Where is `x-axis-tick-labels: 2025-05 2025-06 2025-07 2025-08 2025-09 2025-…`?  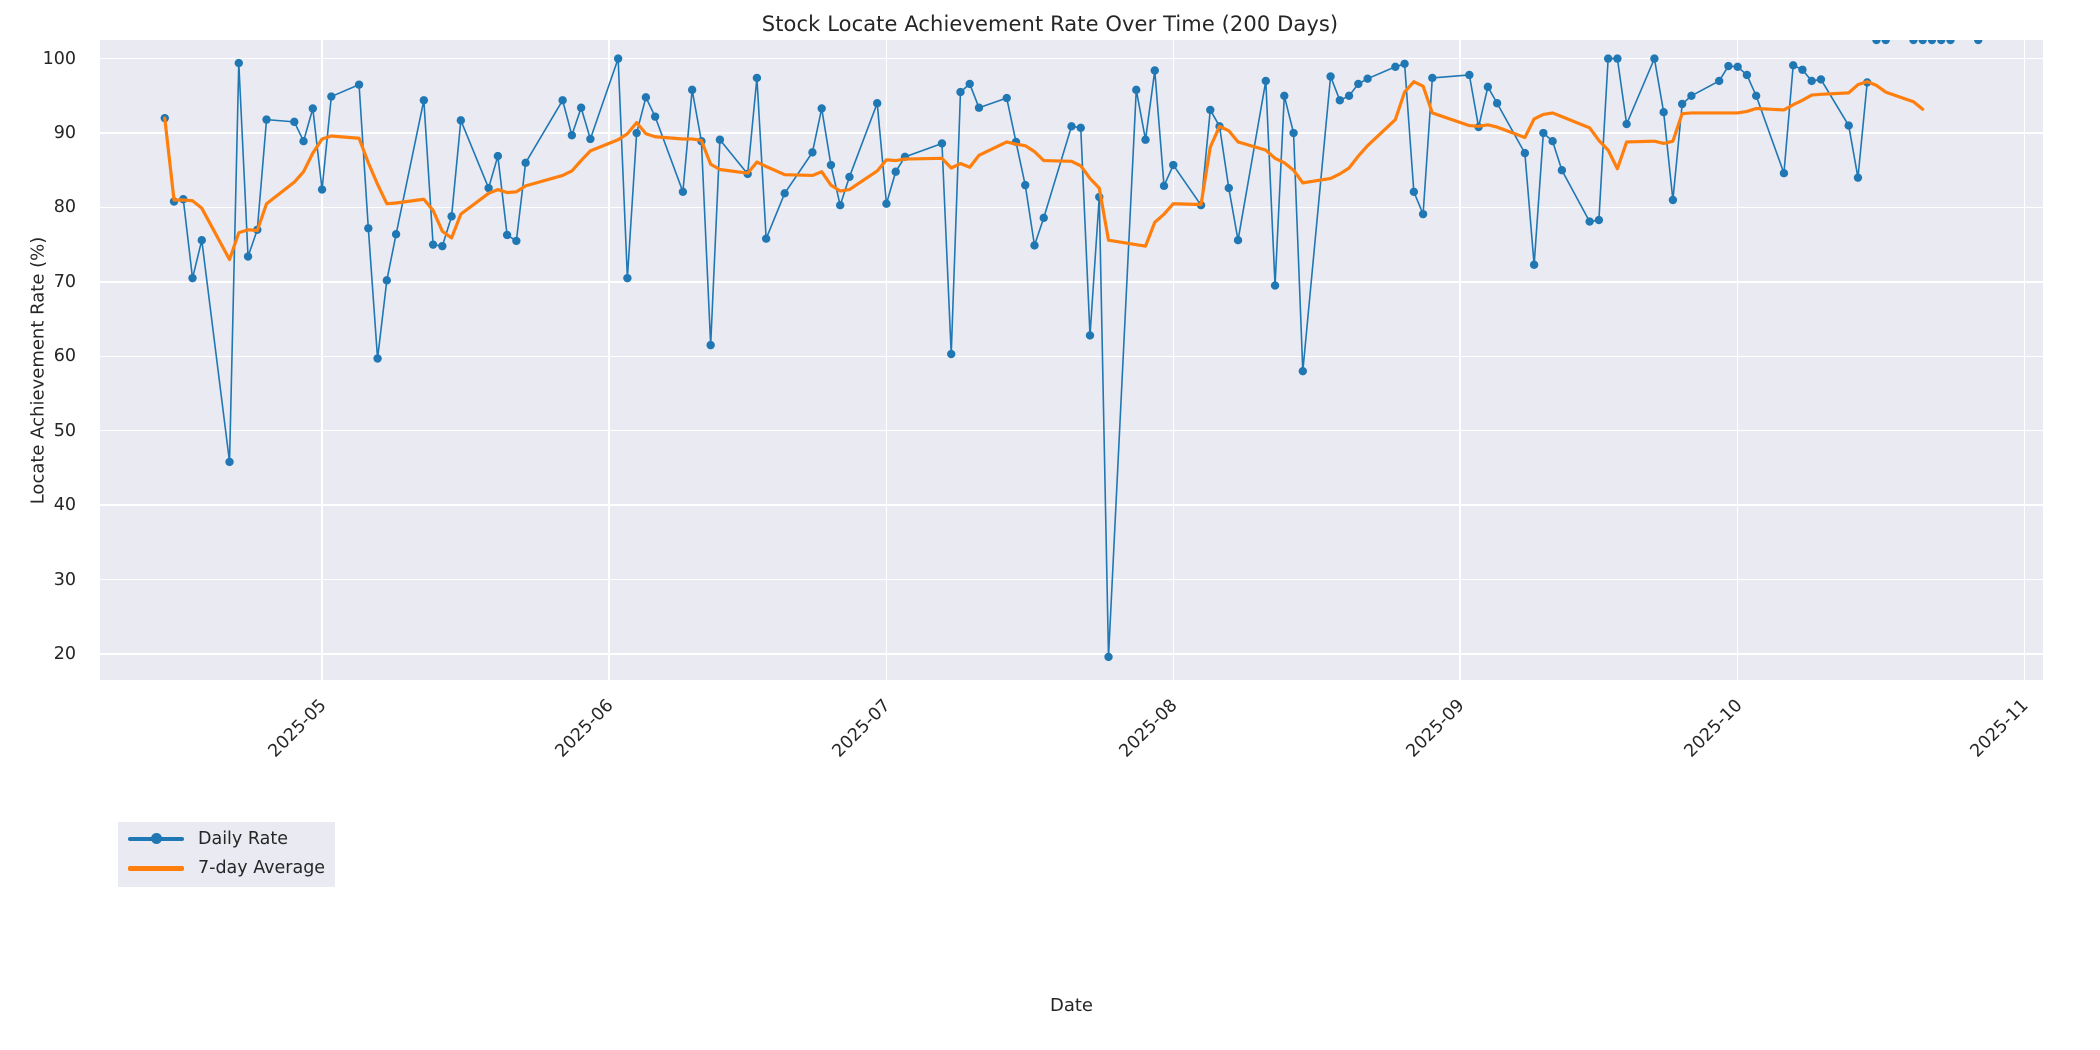
x-axis-tick-labels: 2025-05 2025-06 2025-07 2025-08 2025-09 2025-… is located at coordinates (1071, 740).